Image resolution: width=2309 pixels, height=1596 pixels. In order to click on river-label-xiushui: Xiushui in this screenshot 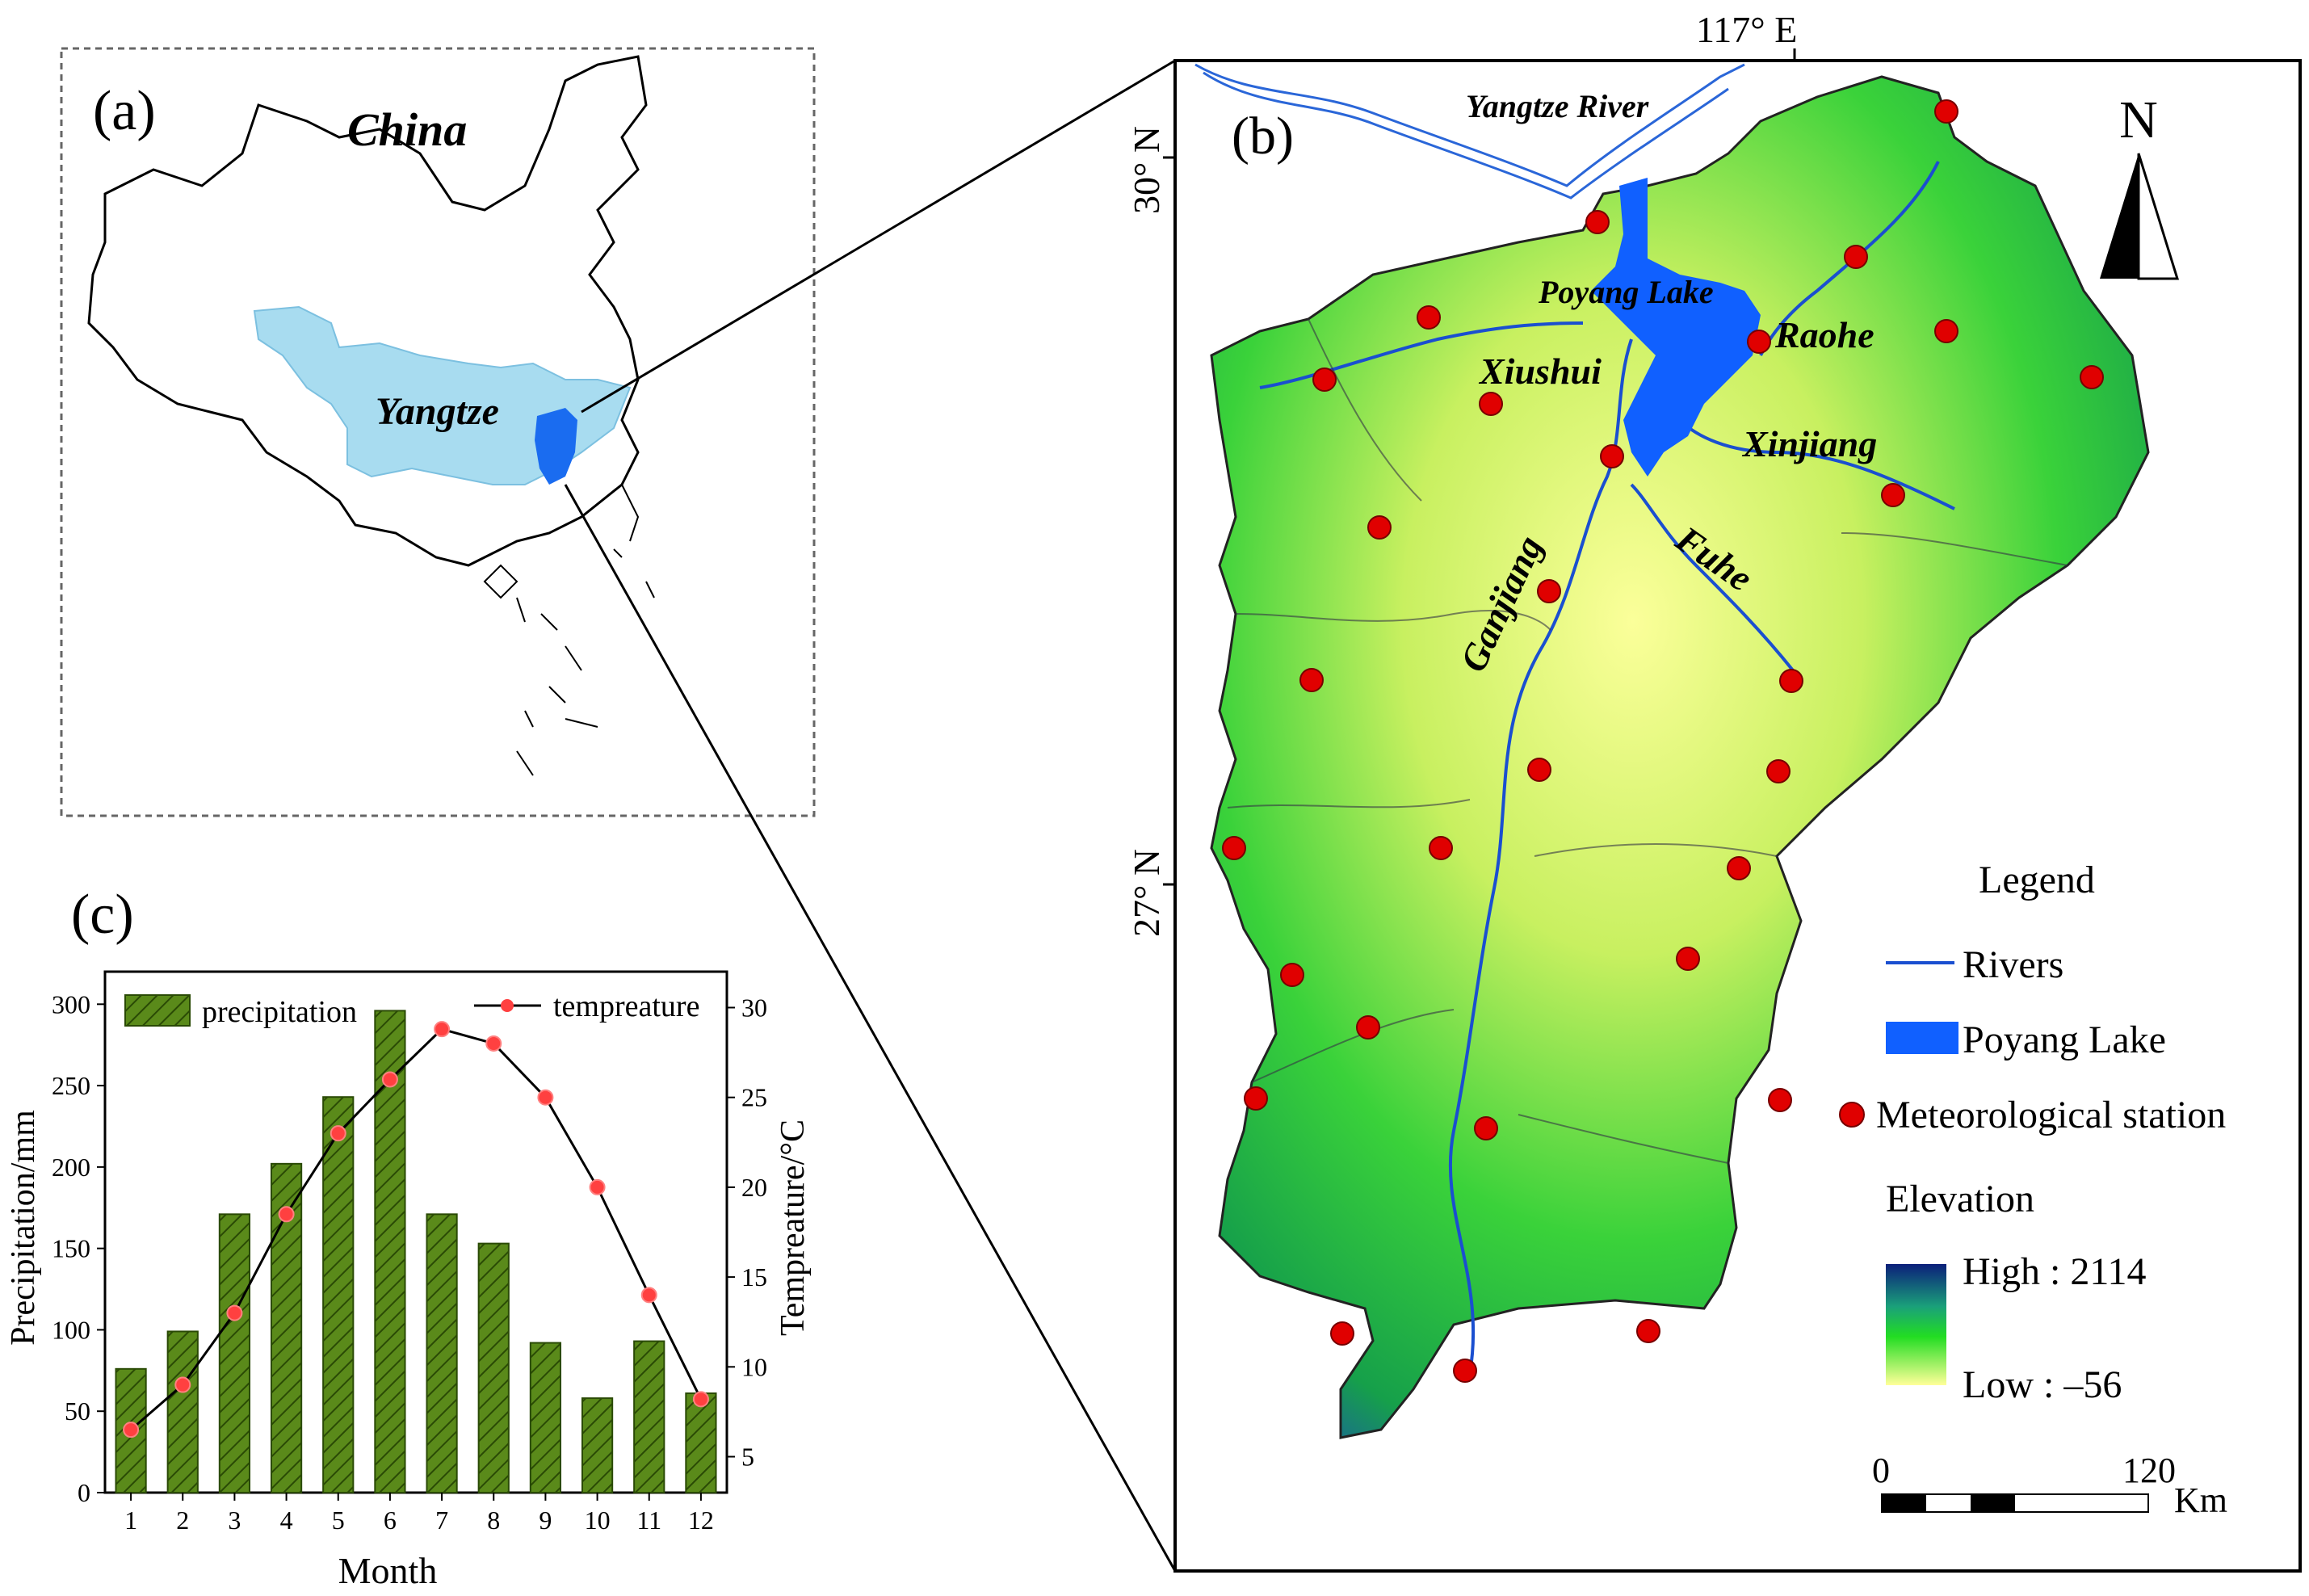, I will do `click(1540, 371)`.